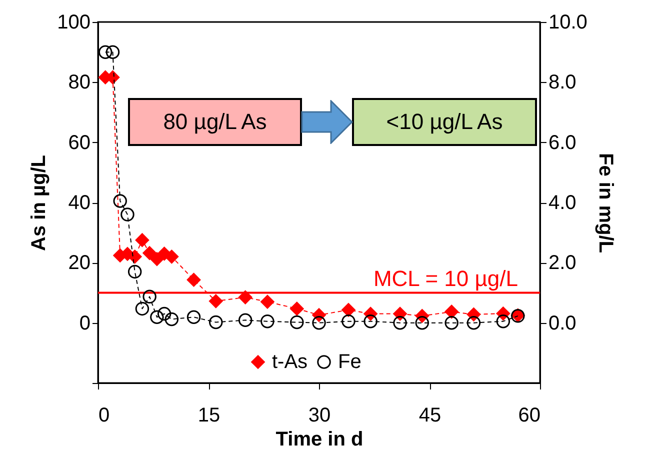 The image size is (657, 458). I want to click on x-tick-label: 45, so click(430, 415).